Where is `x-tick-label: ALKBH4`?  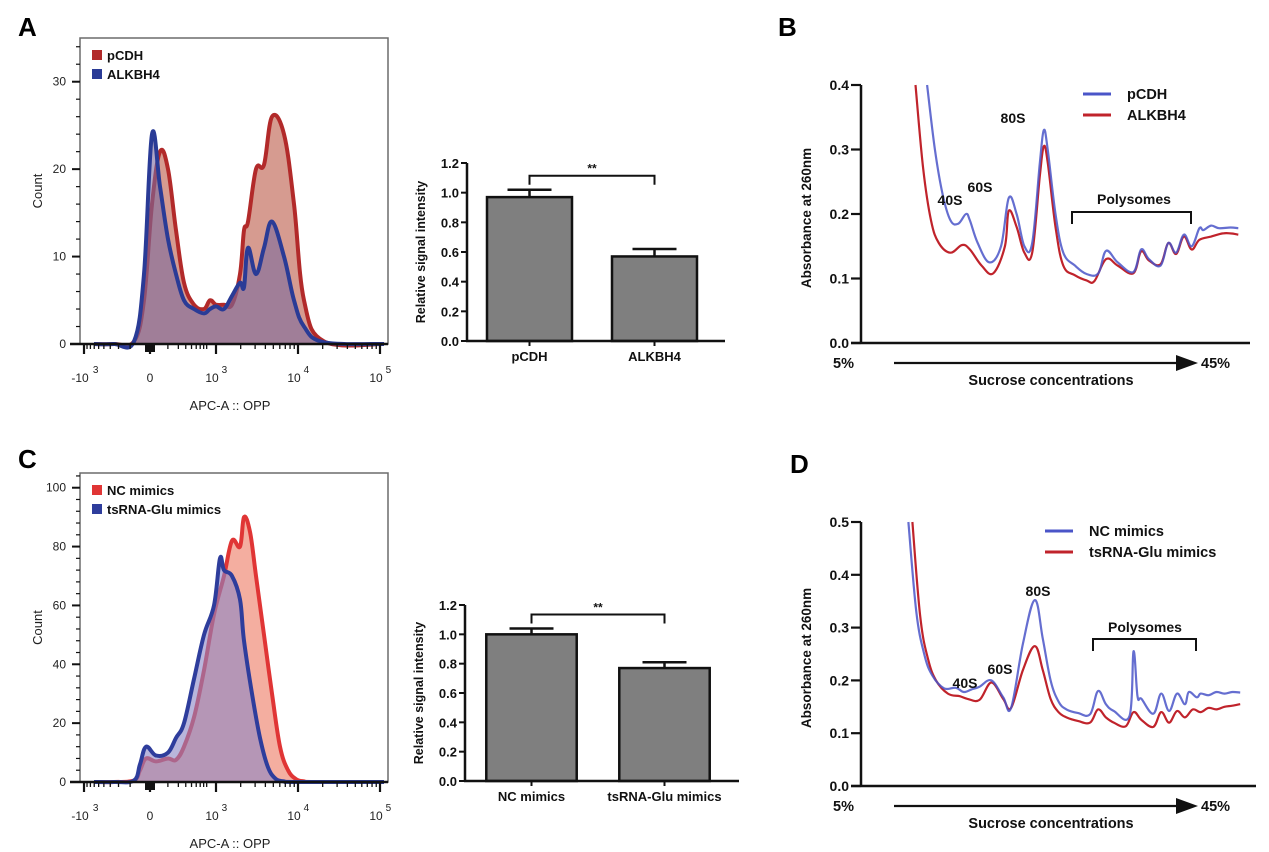 x-tick-label: ALKBH4 is located at coordinates (654, 356).